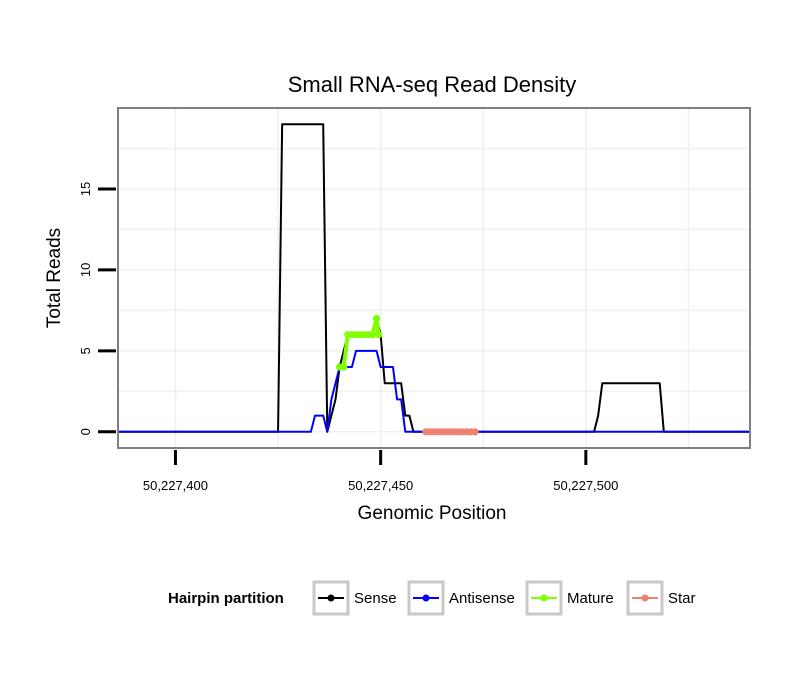 The height and width of the screenshot is (690, 810). Describe the element at coordinates (590, 598) in the screenshot. I see `legend-label: Mature` at that location.